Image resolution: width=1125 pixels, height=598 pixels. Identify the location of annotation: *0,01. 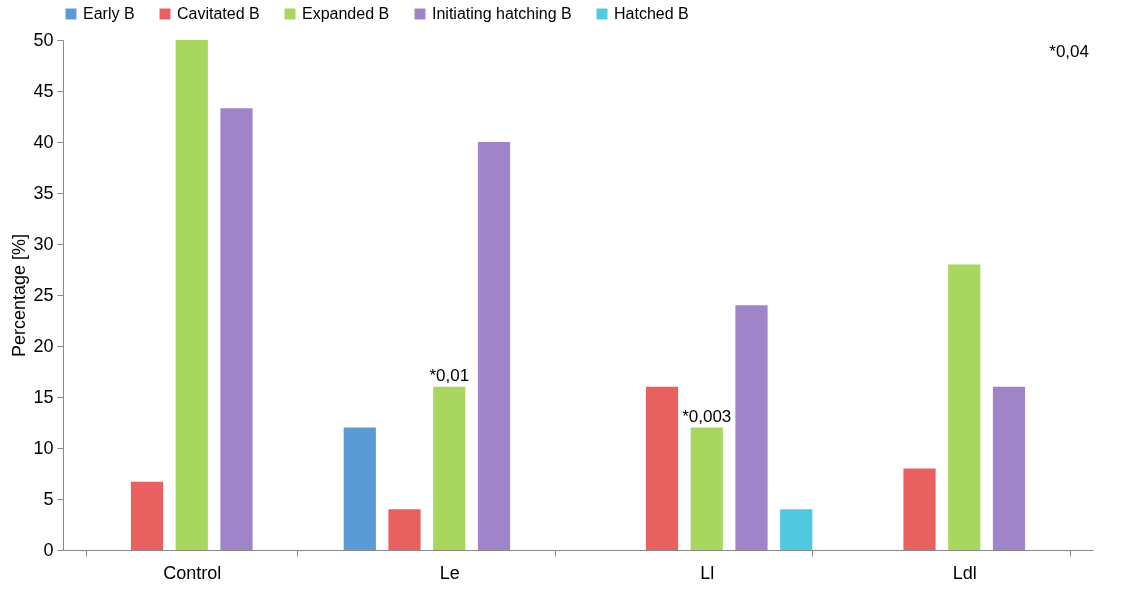
(449, 375).